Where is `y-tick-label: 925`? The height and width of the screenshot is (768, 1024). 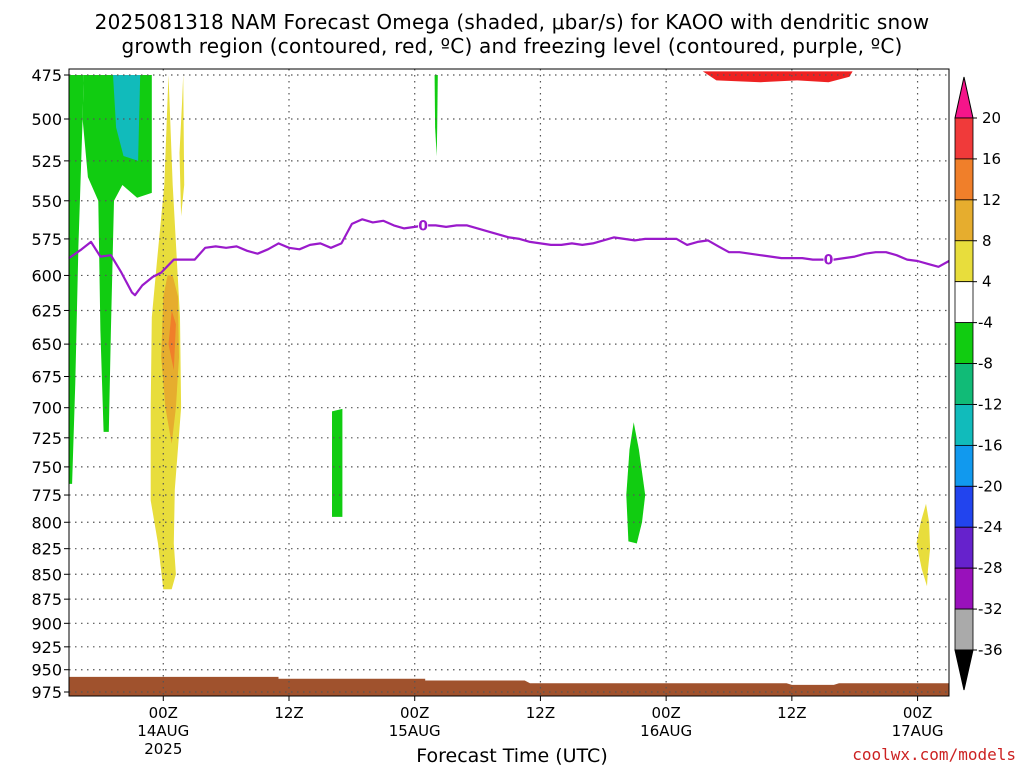 y-tick-label: 925 is located at coordinates (46, 647).